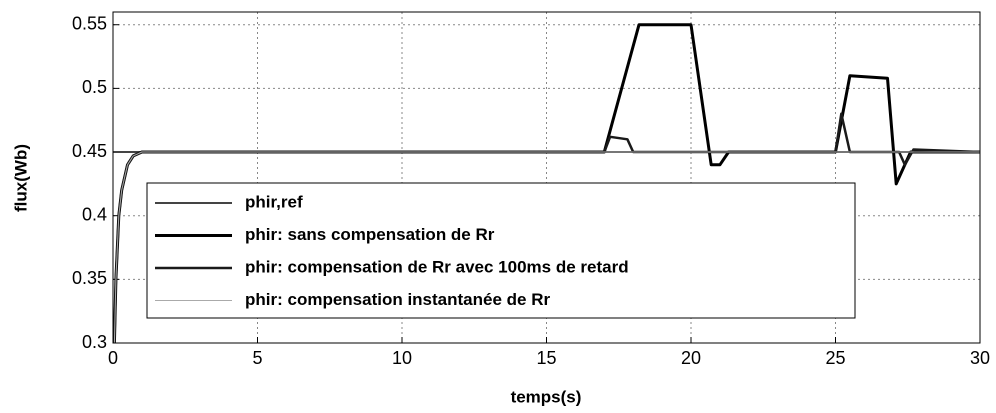  Describe the element at coordinates (980, 358) in the screenshot. I see `x-tick-label: 30` at that location.